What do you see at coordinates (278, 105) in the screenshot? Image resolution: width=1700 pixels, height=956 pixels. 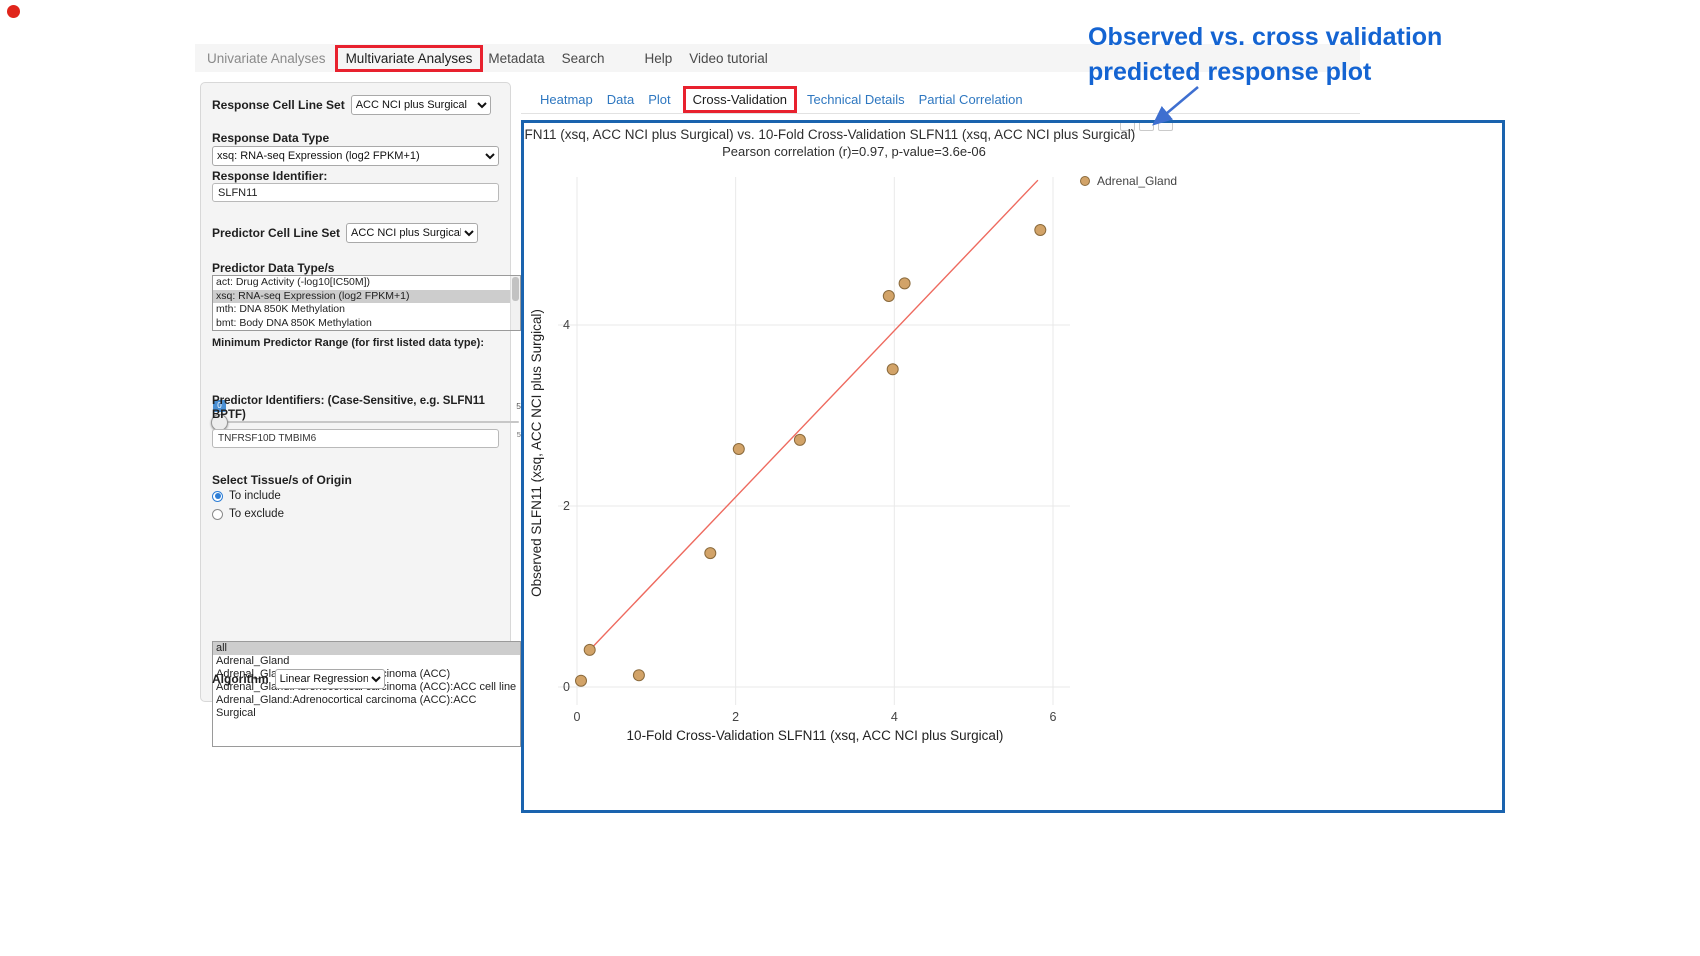 I see `response-cell-line-set-label: Response Cell Line Set` at bounding box center [278, 105].